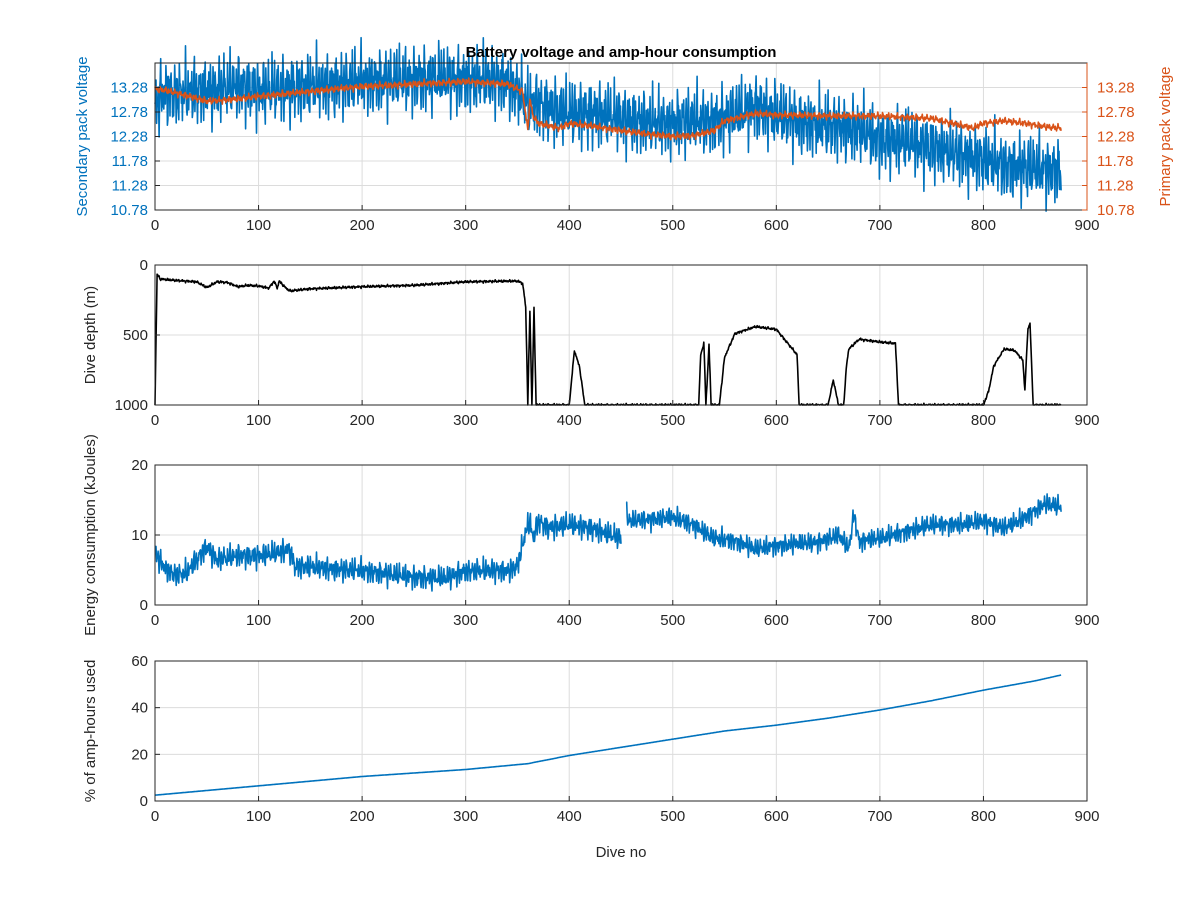 The height and width of the screenshot is (900, 1200). What do you see at coordinates (1165, 136) in the screenshot?
I see `right-y-axis-label: Primary pack voltage` at bounding box center [1165, 136].